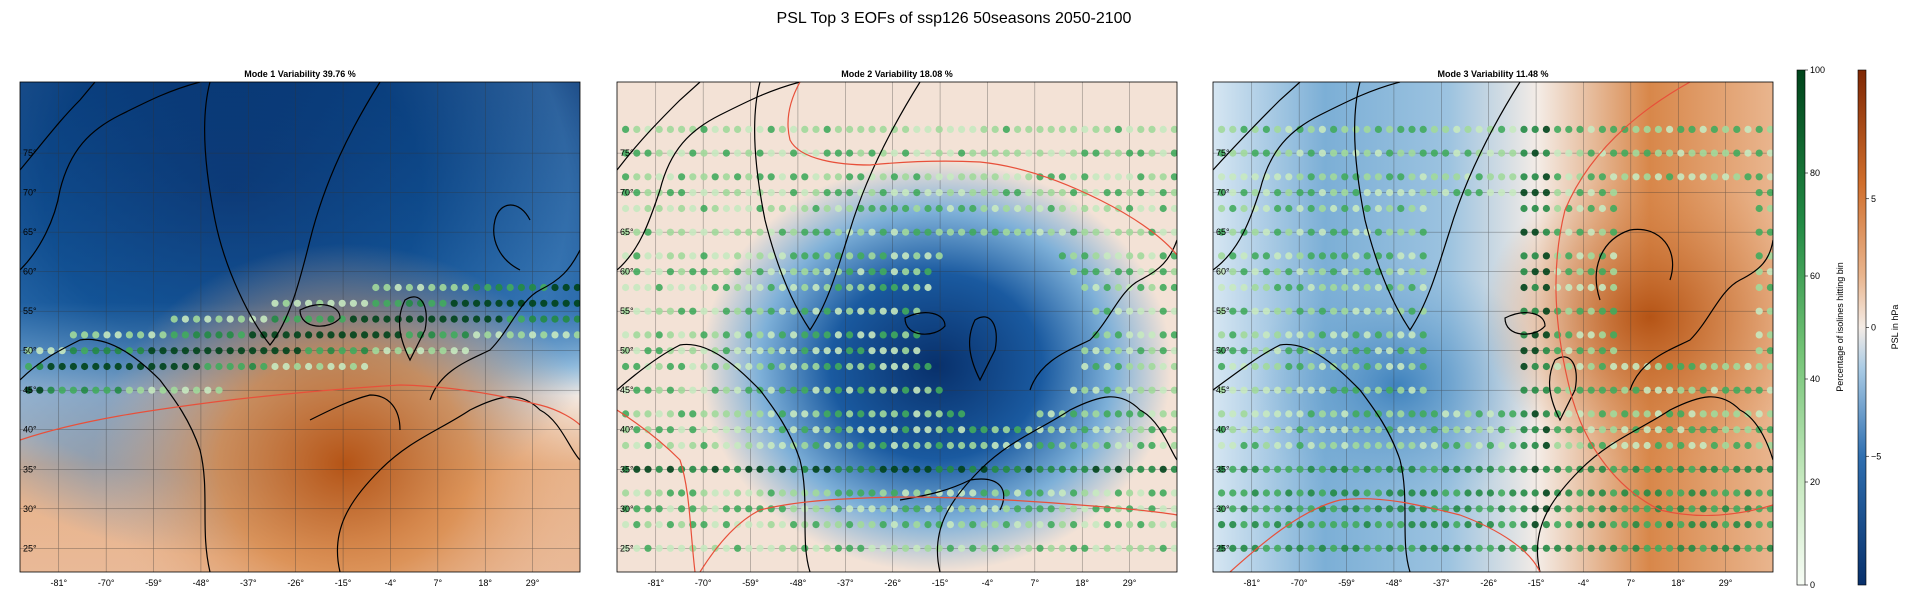 The image size is (1908, 611). Describe the element at coordinates (1082, 583) in the screenshot. I see `lon-tick-label: 18°` at that location.